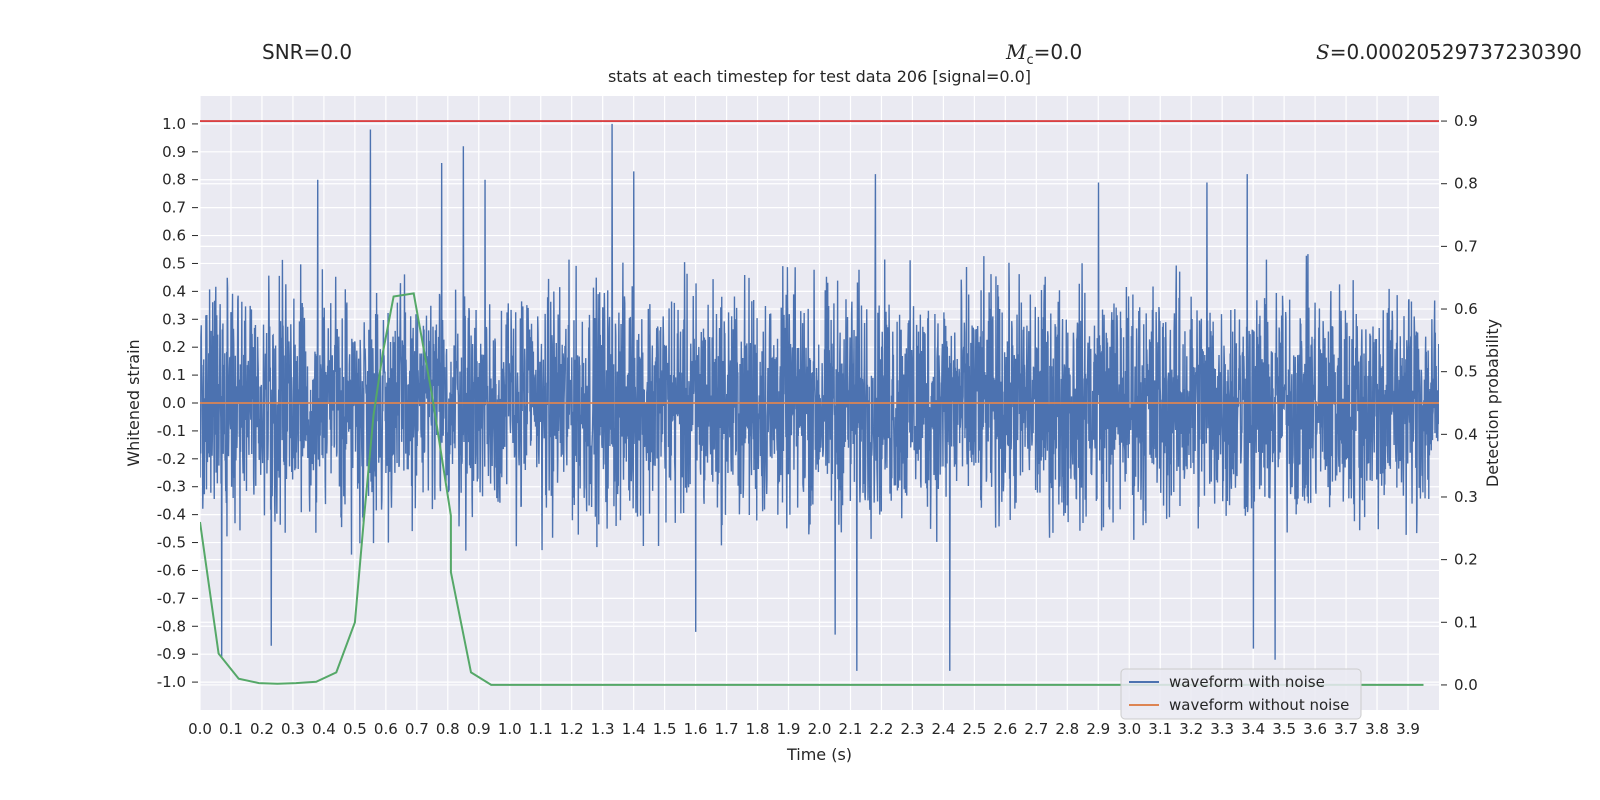 This screenshot has width=1600, height=800. I want to click on mc-value: =0.0, so click(1058, 52).